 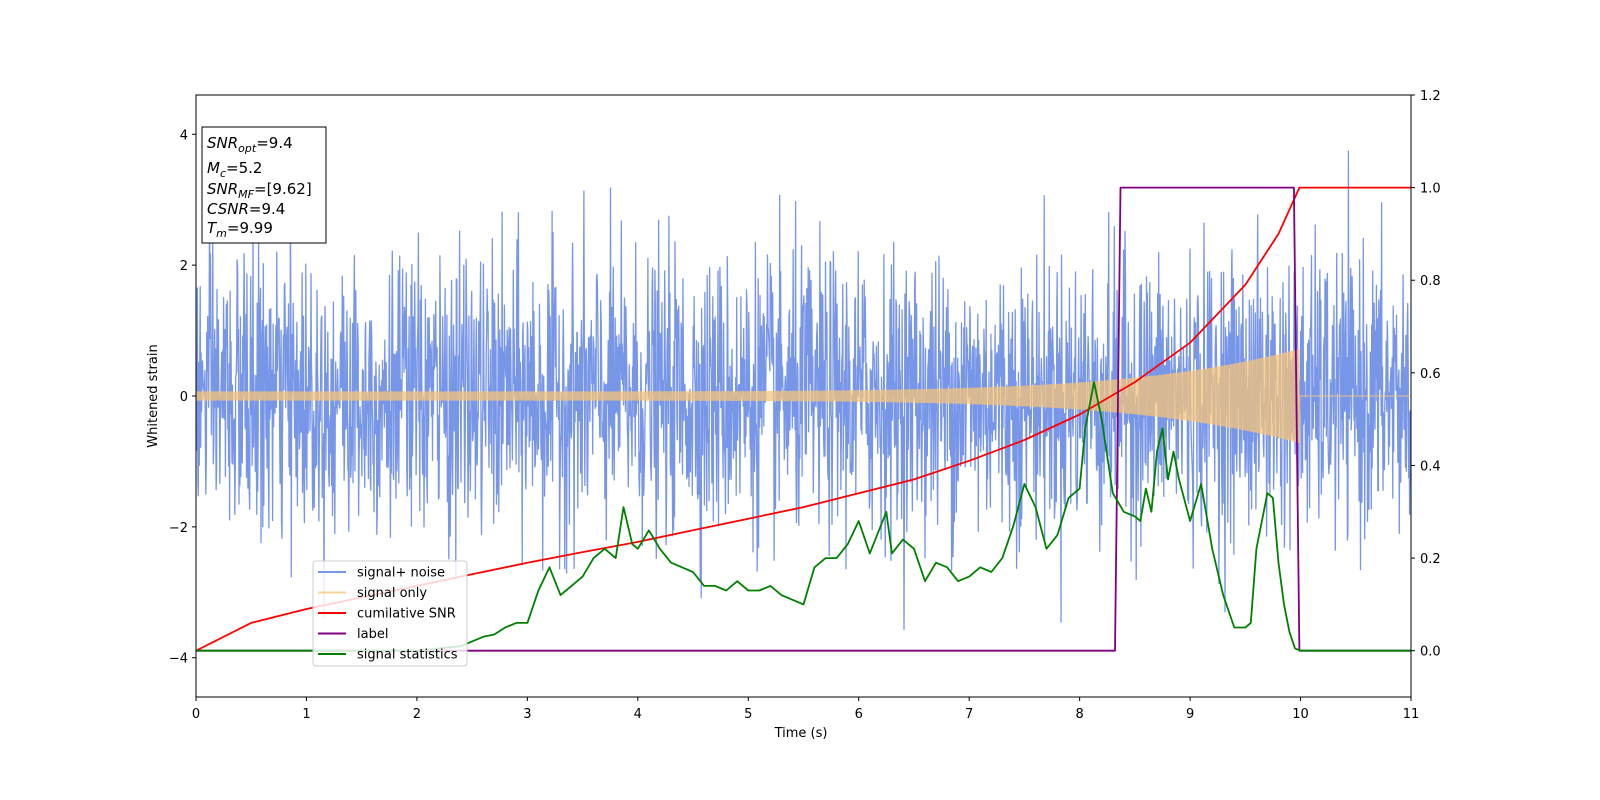 What do you see at coordinates (407, 655) in the screenshot?
I see `legend-label: signal statistics` at bounding box center [407, 655].